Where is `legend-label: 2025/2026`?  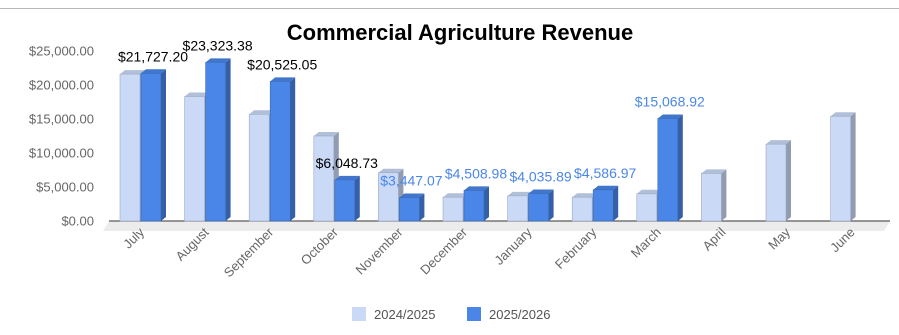 legend-label: 2025/2026 is located at coordinates (519, 314).